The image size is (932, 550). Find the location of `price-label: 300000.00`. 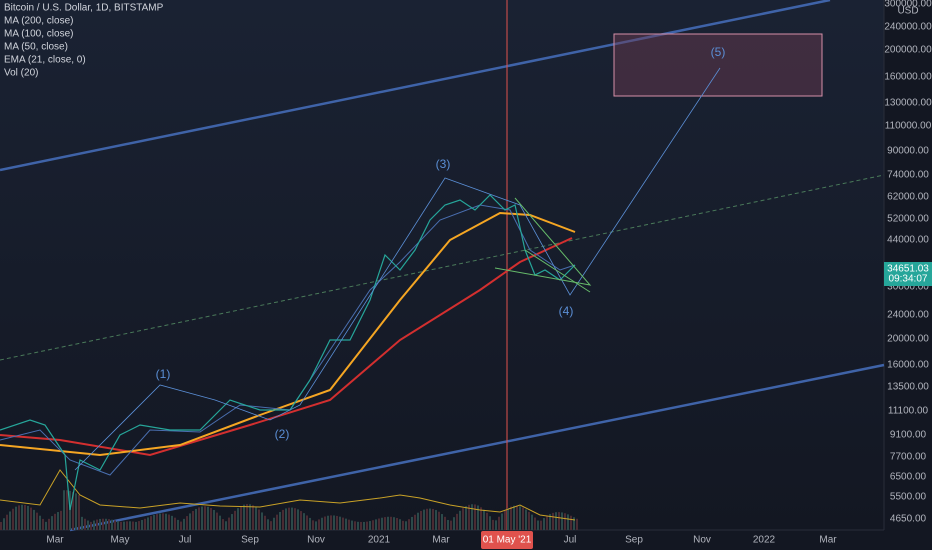

price-label: 300000.00 is located at coordinates (908, 5).